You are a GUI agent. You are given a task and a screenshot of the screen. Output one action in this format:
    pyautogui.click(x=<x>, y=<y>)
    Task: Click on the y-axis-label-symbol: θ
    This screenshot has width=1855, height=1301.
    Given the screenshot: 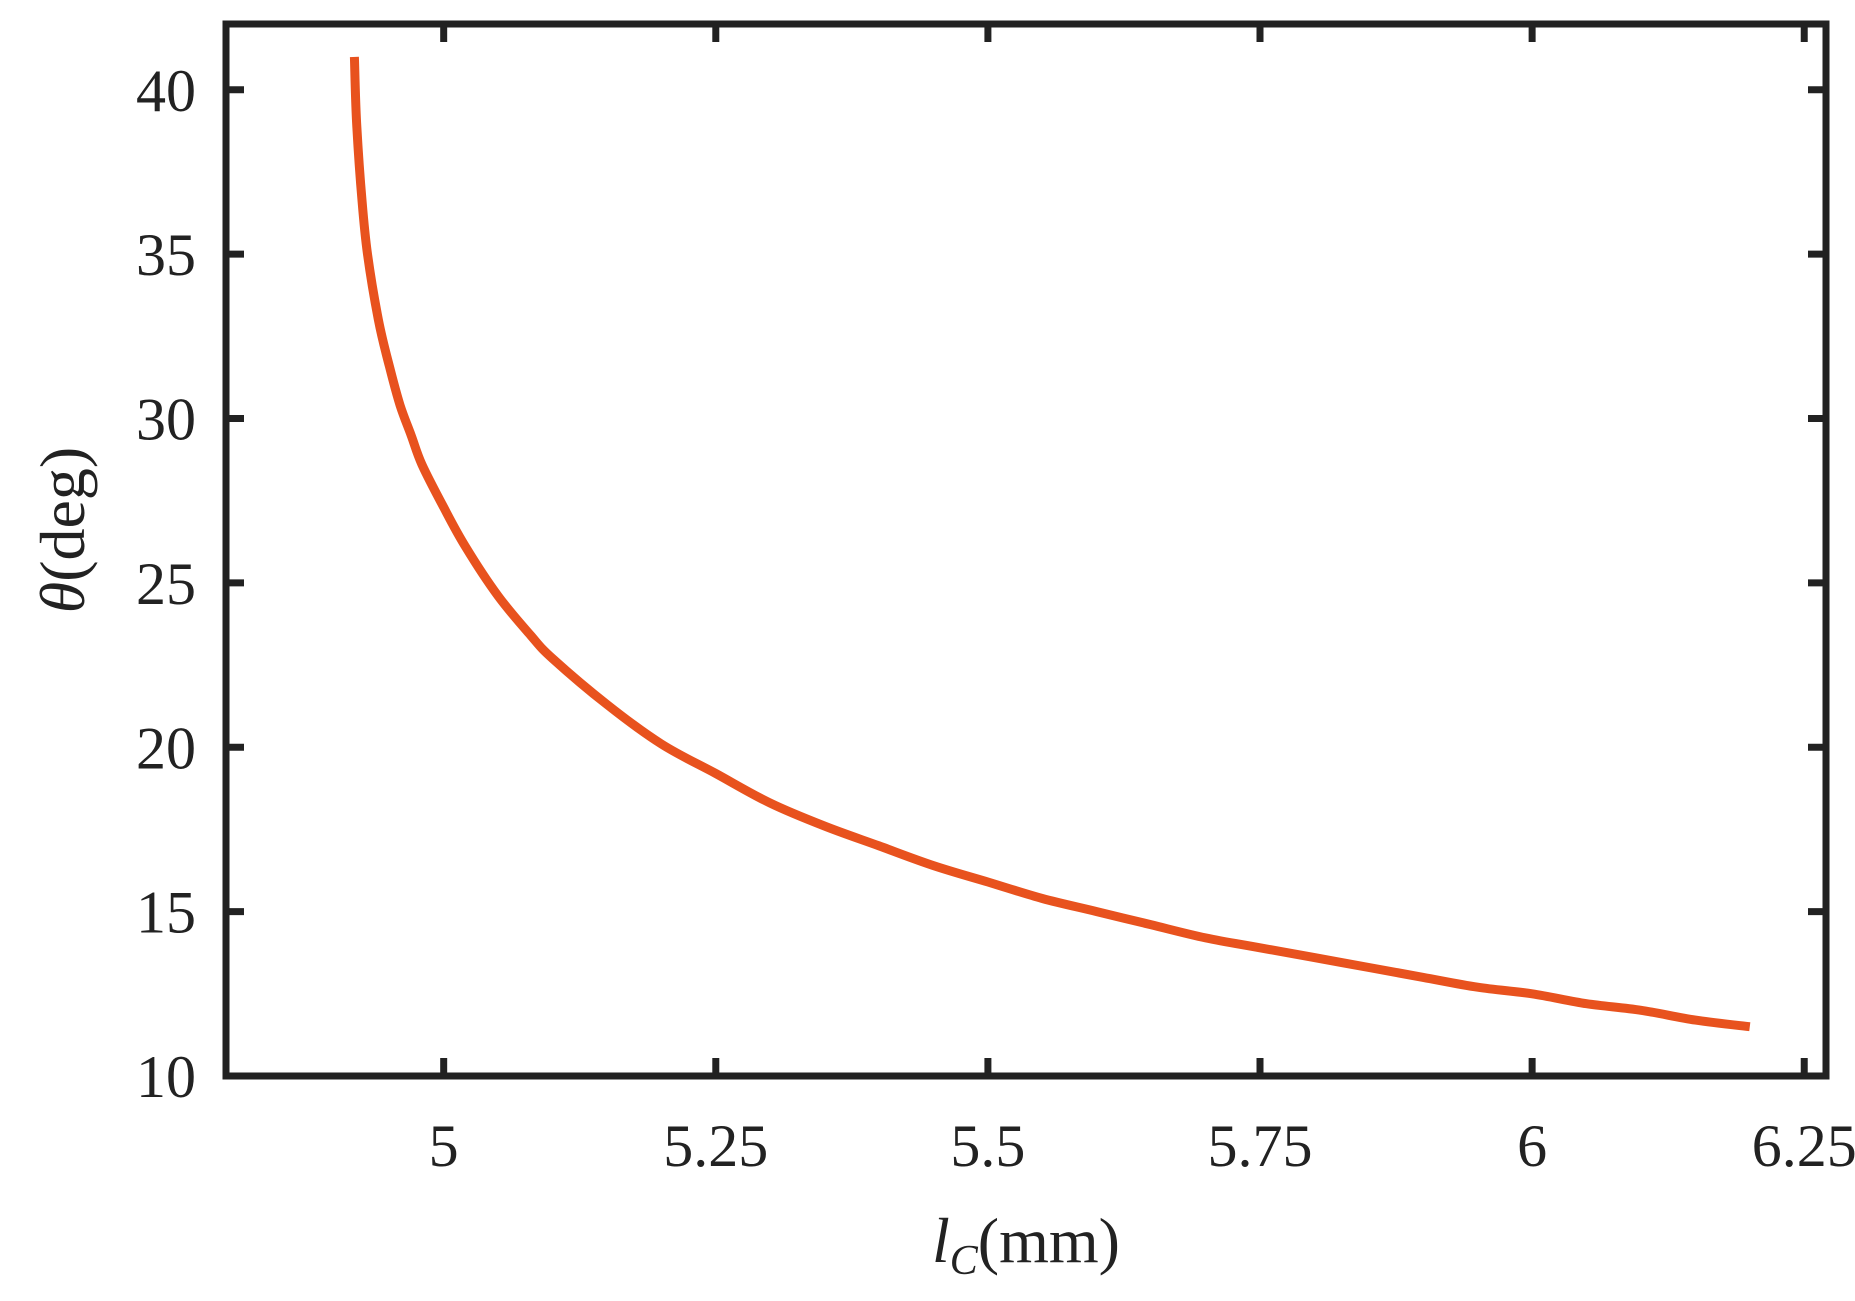 What is the action you would take?
    pyautogui.click(x=62, y=597)
    